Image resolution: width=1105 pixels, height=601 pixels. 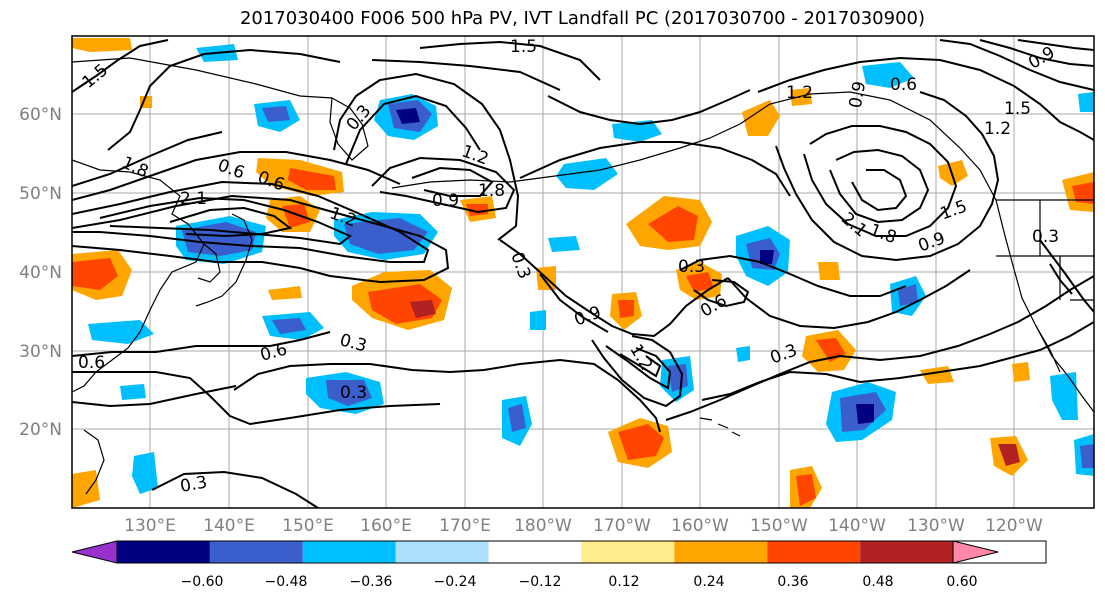 What do you see at coordinates (720, 427) in the screenshot?
I see `hawaii` at bounding box center [720, 427].